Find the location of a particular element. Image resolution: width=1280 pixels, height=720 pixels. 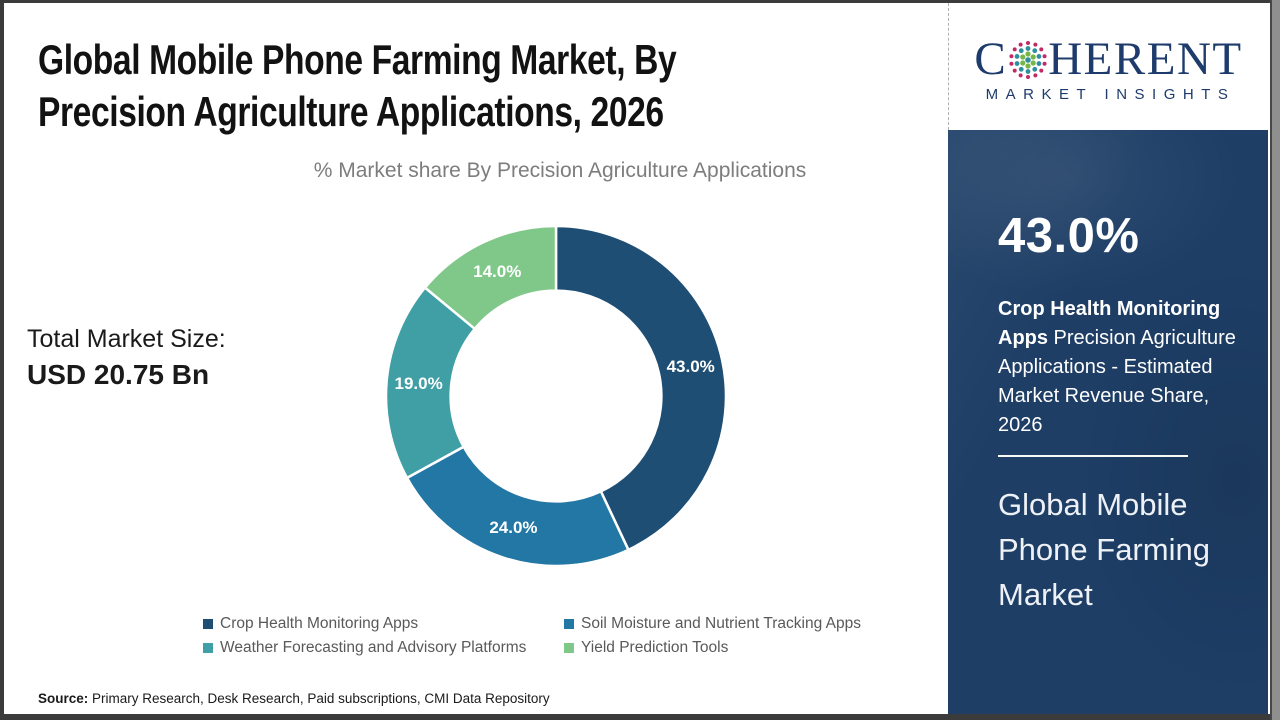

brand-logo: C HERENT MARKET INSIGHTS is located at coordinates (1108, 66).